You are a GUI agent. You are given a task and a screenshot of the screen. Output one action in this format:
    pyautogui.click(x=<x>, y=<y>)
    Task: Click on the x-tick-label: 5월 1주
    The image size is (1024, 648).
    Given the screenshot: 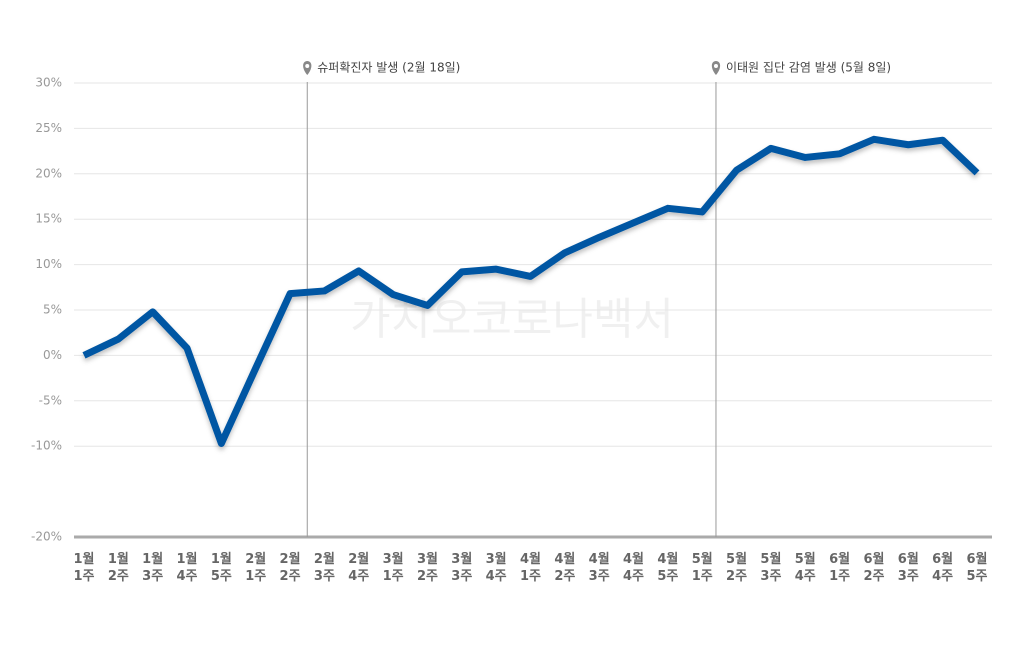 What is the action you would take?
    pyautogui.click(x=702, y=568)
    